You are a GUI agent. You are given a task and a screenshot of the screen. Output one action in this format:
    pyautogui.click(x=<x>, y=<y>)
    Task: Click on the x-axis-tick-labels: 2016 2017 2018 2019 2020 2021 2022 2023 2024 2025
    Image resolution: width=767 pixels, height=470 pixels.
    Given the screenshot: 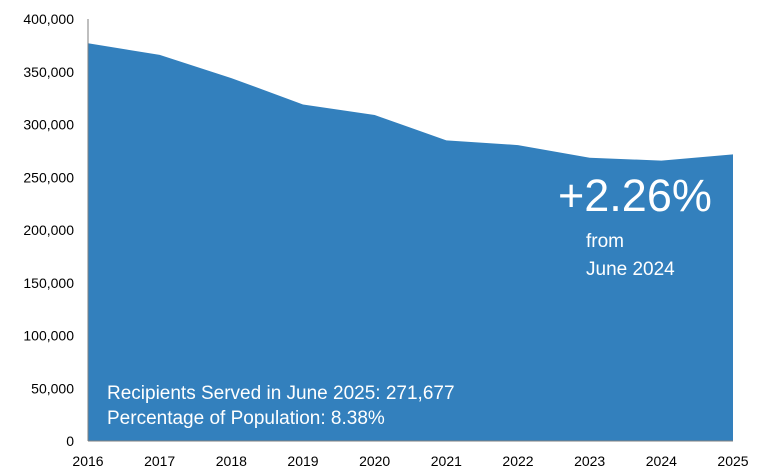 What is the action you would take?
    pyautogui.click(x=410, y=461)
    